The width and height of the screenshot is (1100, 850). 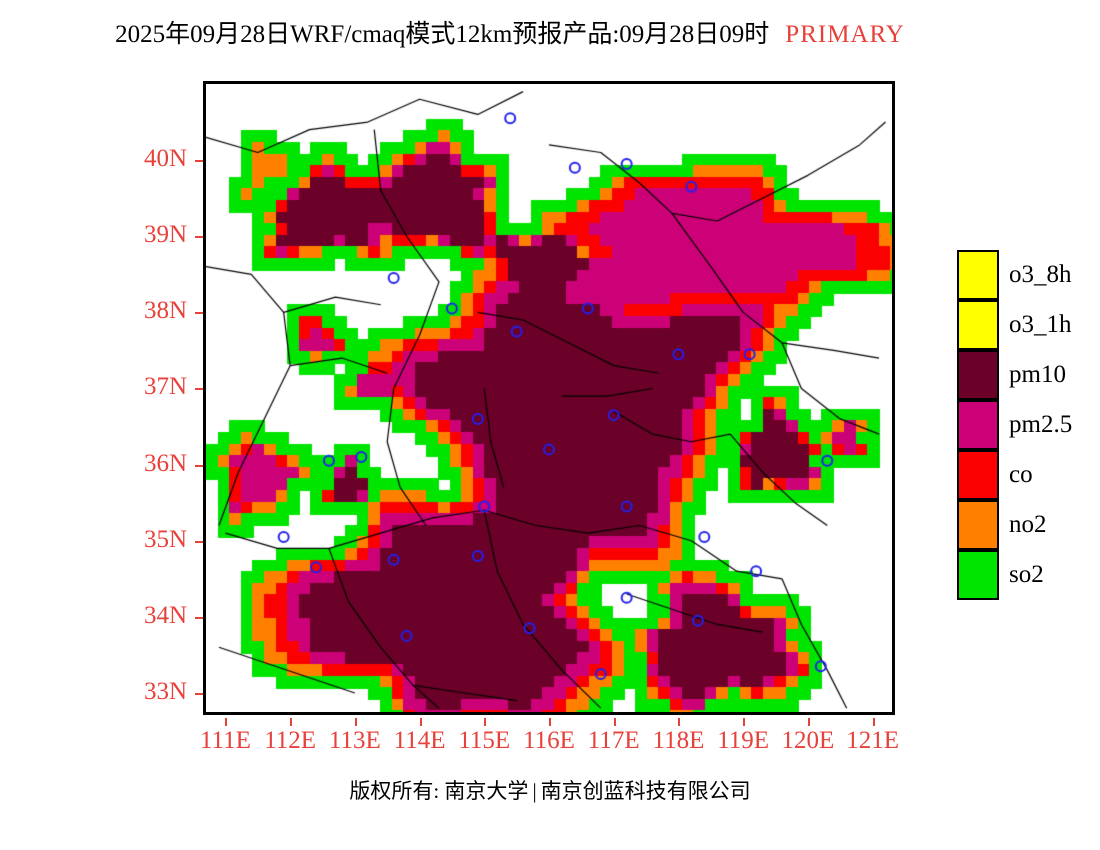 I want to click on x-axis-label: 111E, so click(x=225, y=740).